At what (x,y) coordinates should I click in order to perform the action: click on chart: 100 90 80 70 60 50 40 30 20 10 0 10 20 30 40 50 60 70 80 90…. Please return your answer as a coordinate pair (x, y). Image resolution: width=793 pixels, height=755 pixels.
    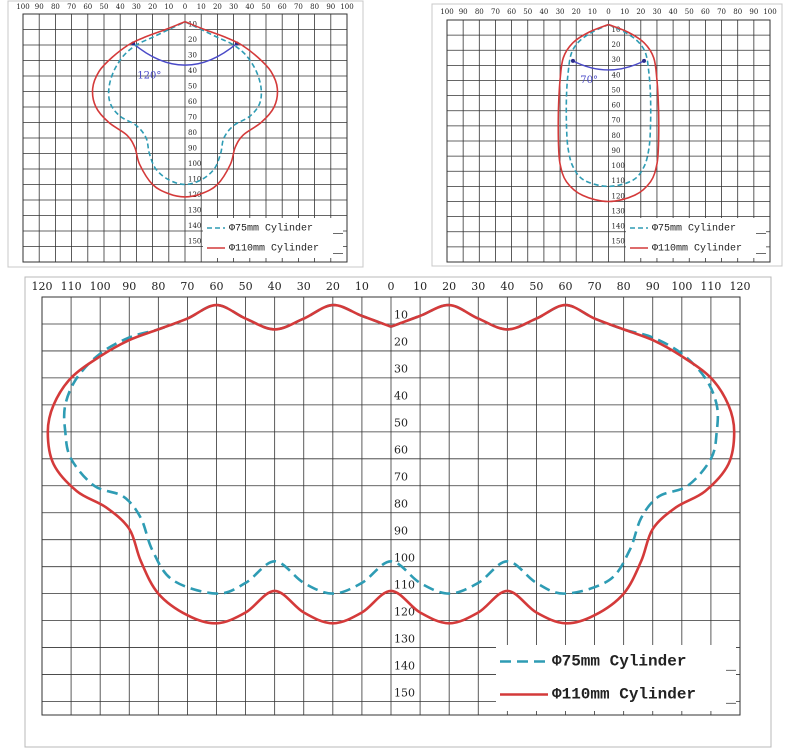
    Looking at the image, I should click on (608, 135).